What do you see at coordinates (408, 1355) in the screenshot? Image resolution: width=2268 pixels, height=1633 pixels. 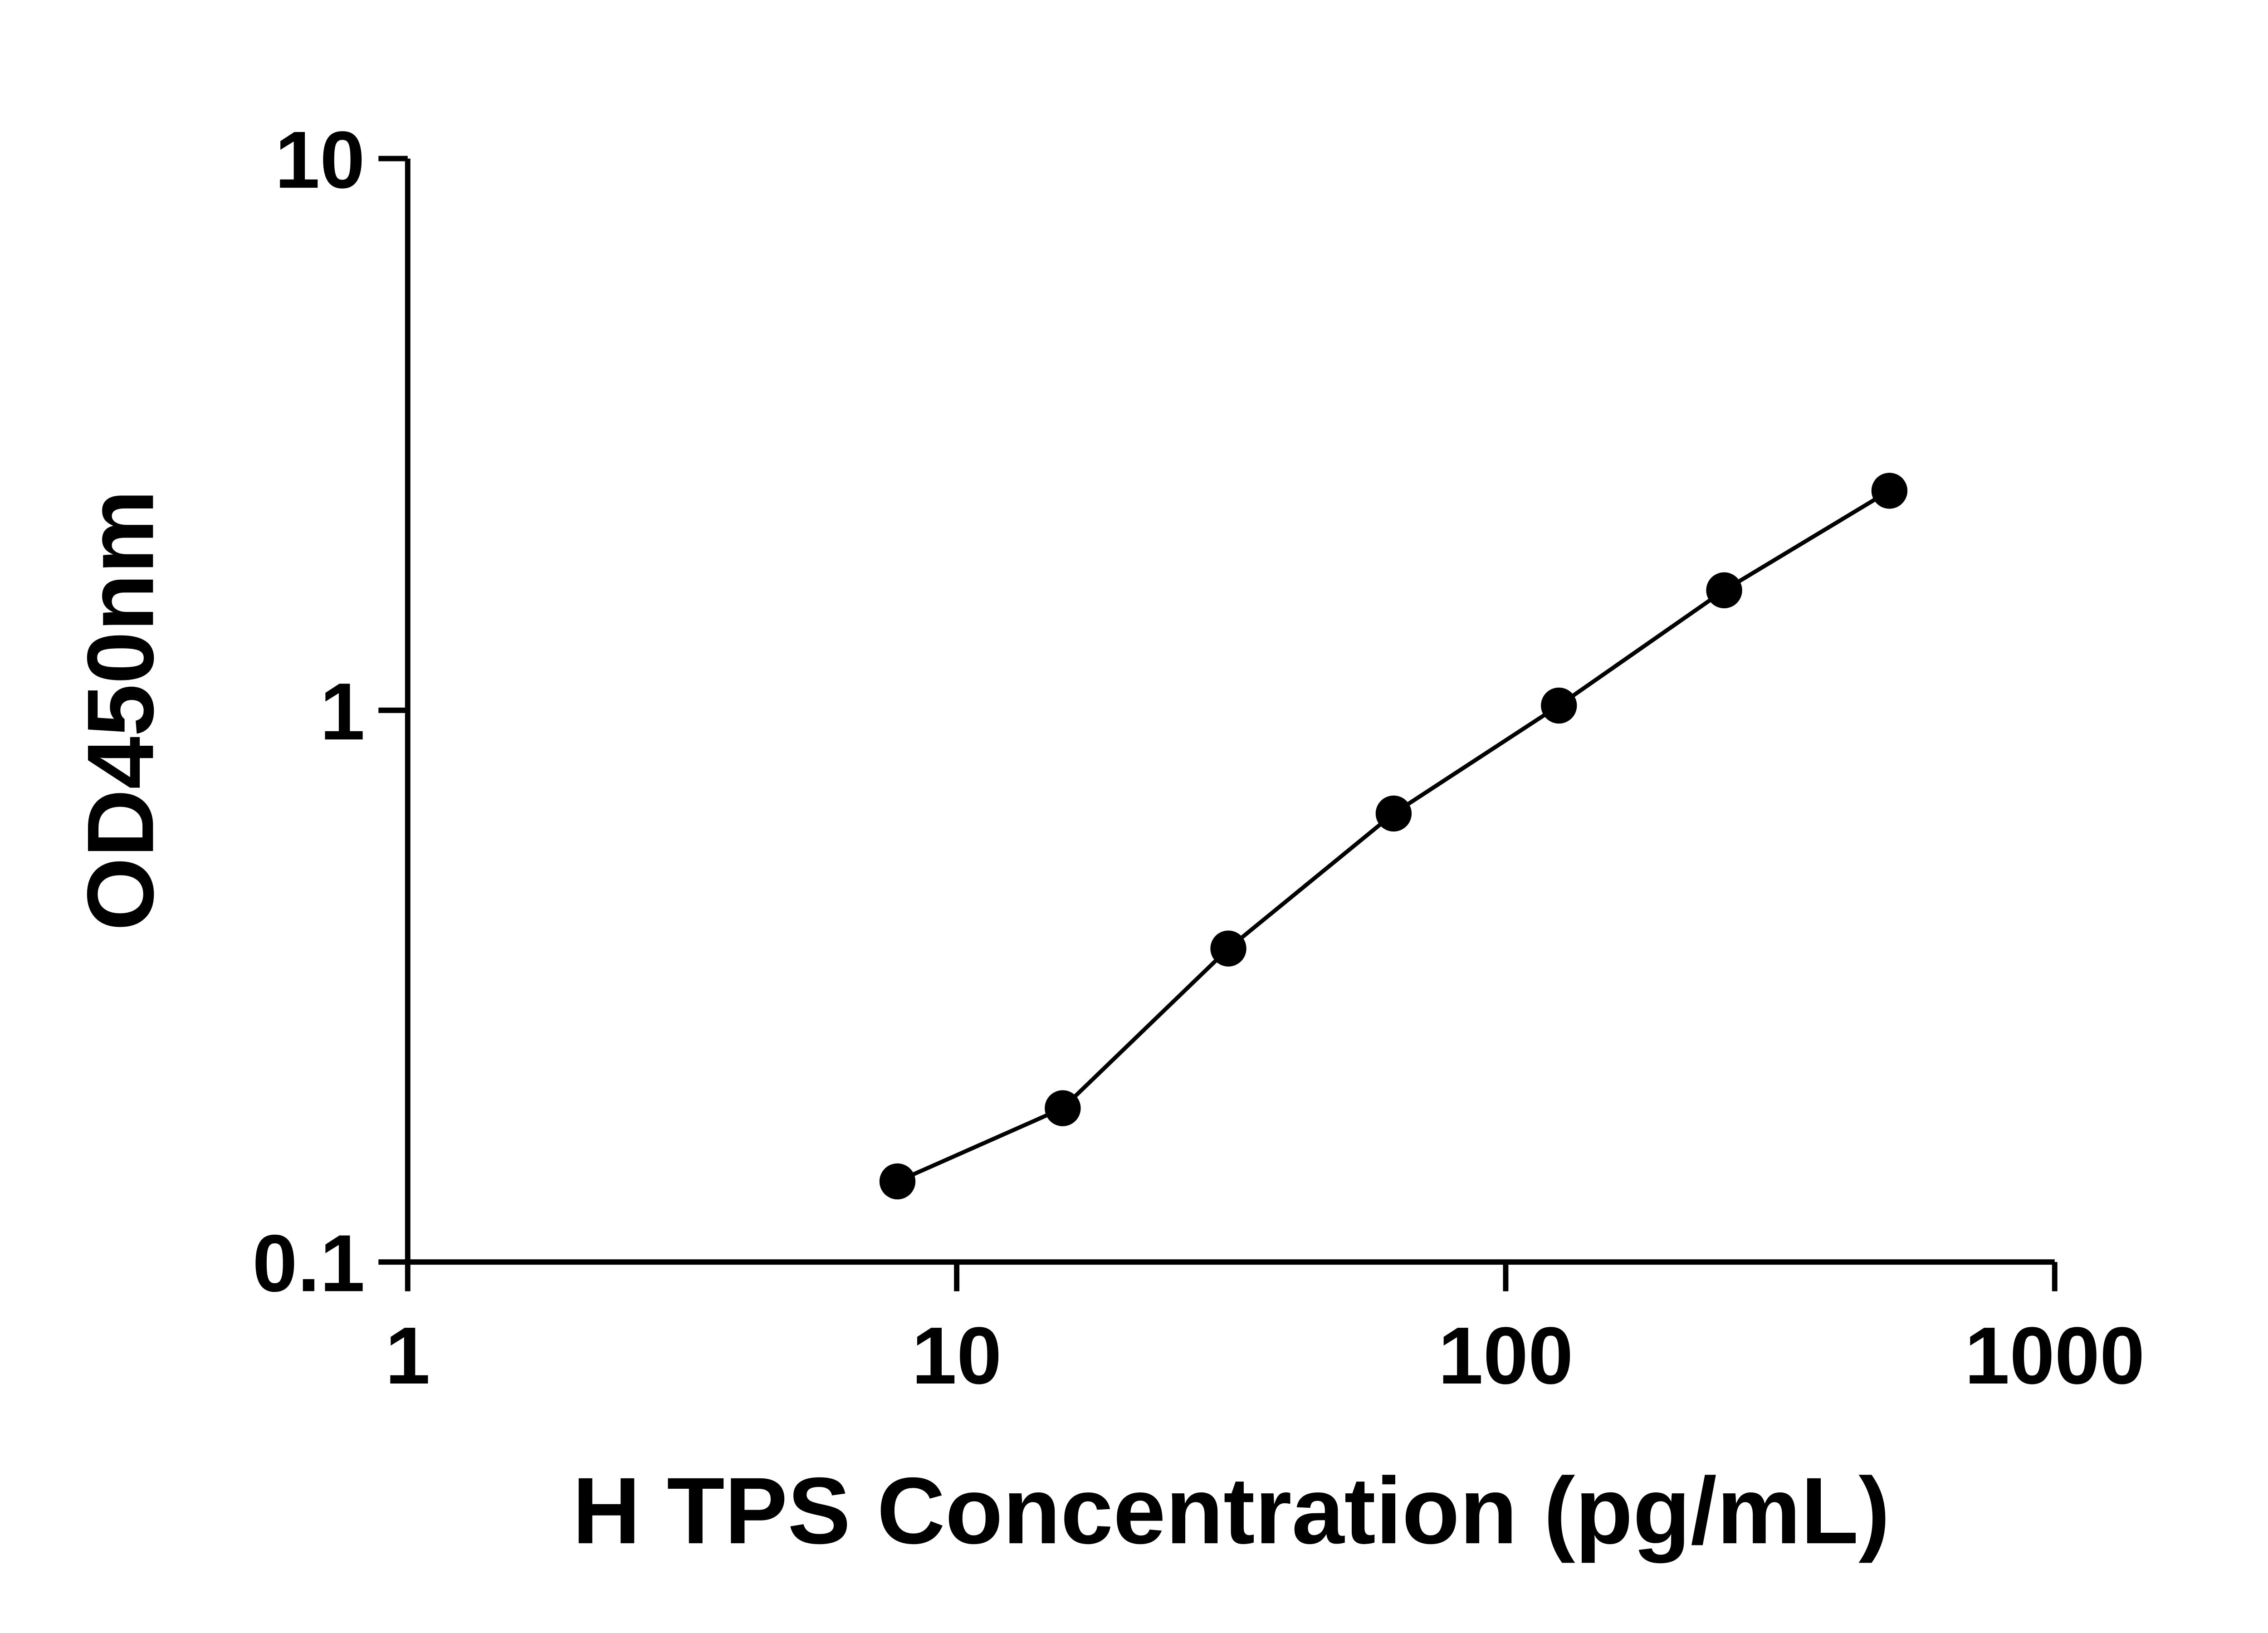 I see `x-tick-label: 1` at bounding box center [408, 1355].